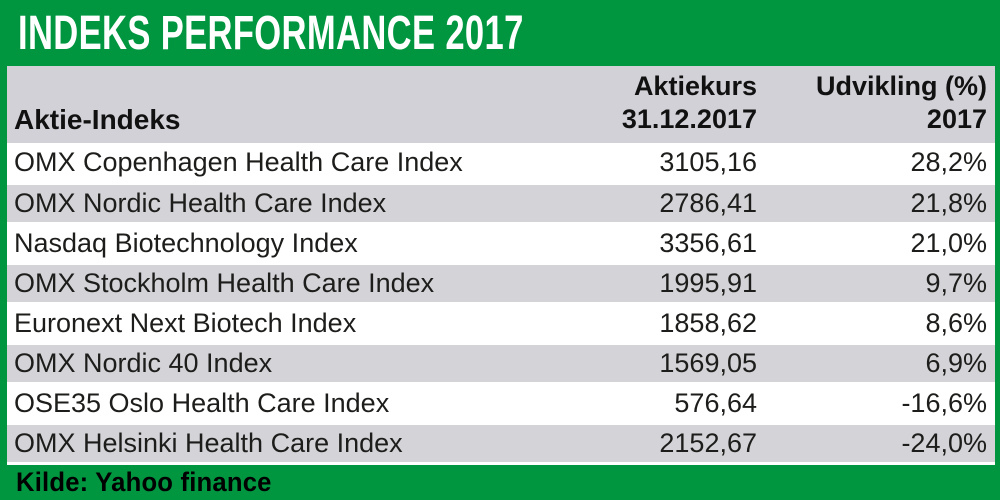 This screenshot has width=1000, height=500. What do you see at coordinates (901, 86) in the screenshot?
I see `column-header-udvikling-line1: Udvikling (%)` at bounding box center [901, 86].